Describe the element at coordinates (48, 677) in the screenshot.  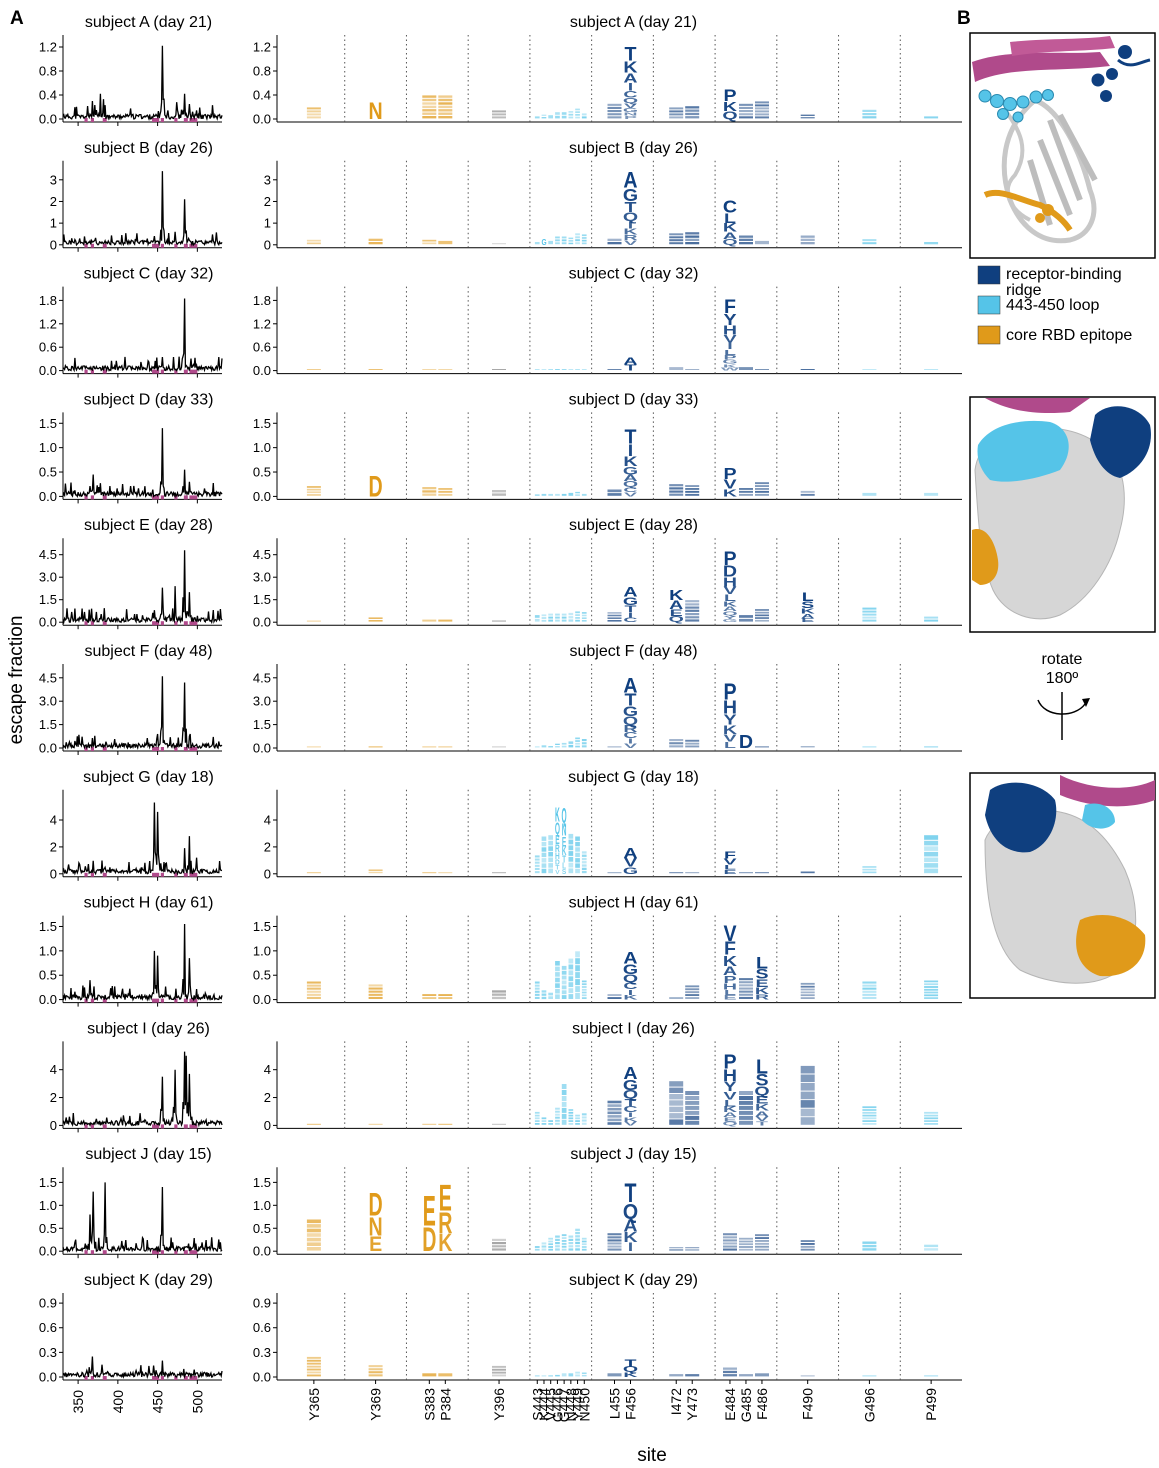
I see `line-y-tick-label: 4.5` at that location.